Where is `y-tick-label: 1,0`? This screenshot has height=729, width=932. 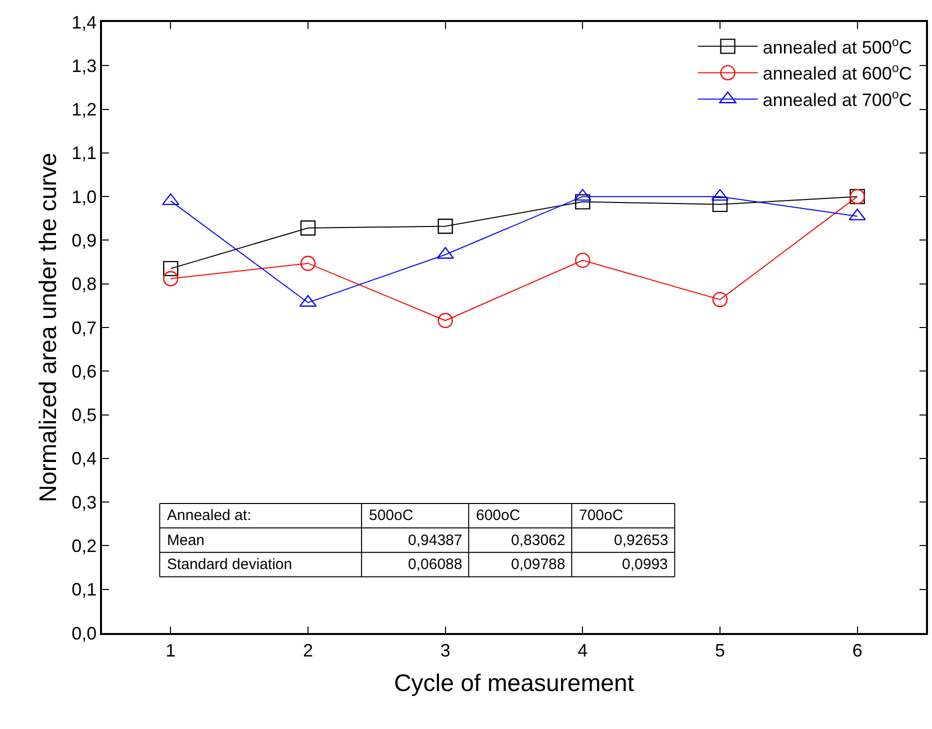 y-tick-label: 1,0 is located at coordinates (84, 196).